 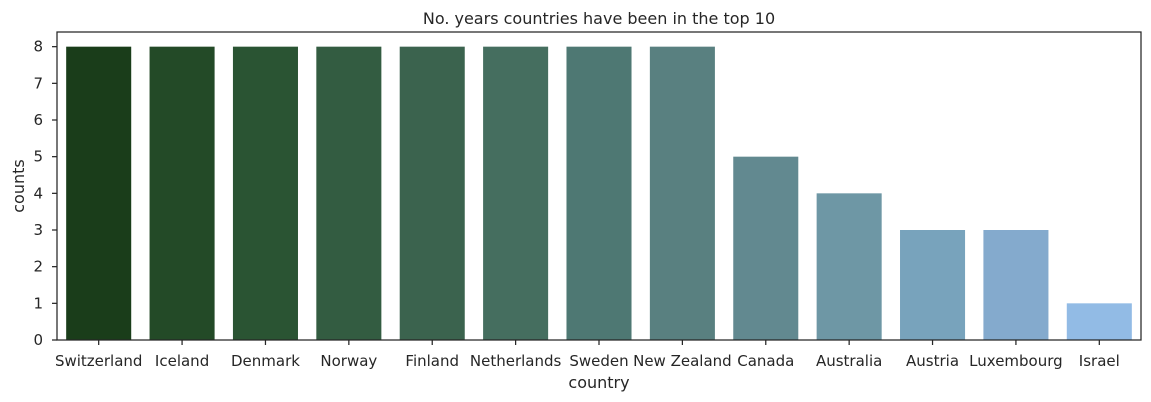 I want to click on x-tick-label: Israel, so click(x=1099, y=361).